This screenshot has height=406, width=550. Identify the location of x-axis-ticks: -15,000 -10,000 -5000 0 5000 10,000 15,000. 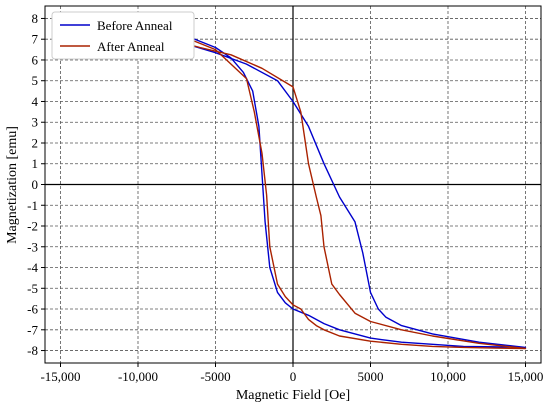
(291, 373).